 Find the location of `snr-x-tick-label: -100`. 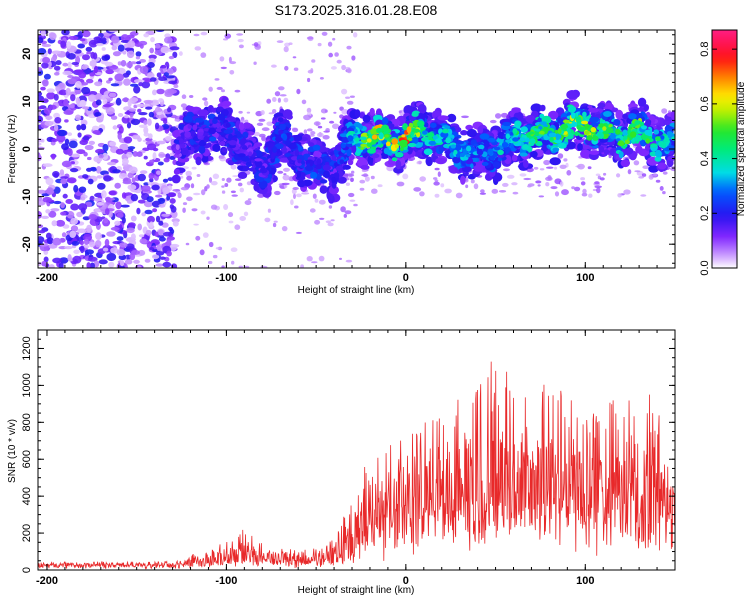

snr-x-tick-label: -100 is located at coordinates (226, 581).